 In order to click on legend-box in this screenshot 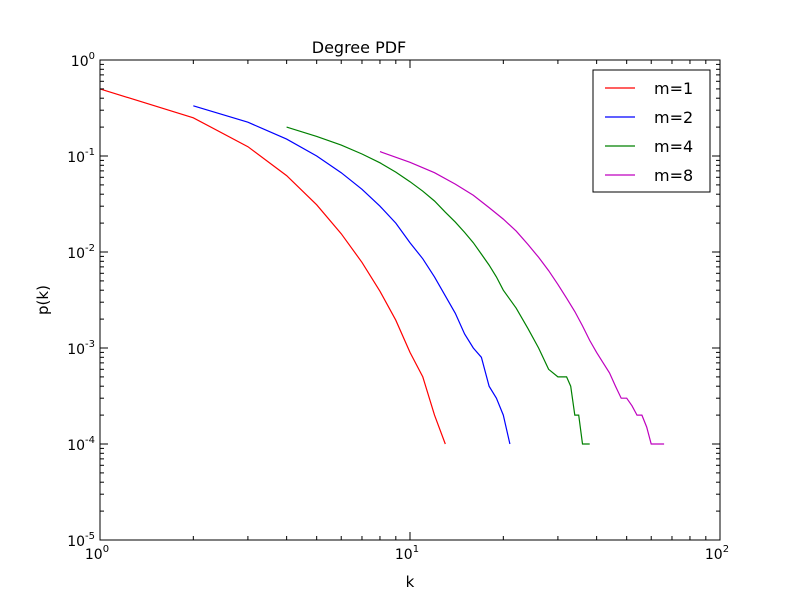, I will do `click(651, 131)`.